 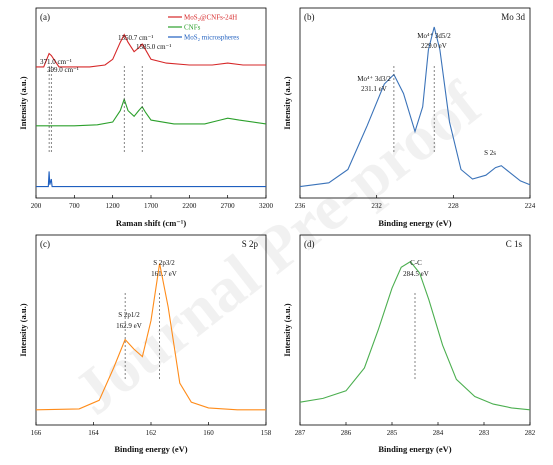 What do you see at coordinates (434, 46) in the screenshot?
I see `annotation-mo-3d52-value: 229.0 eV` at bounding box center [434, 46].